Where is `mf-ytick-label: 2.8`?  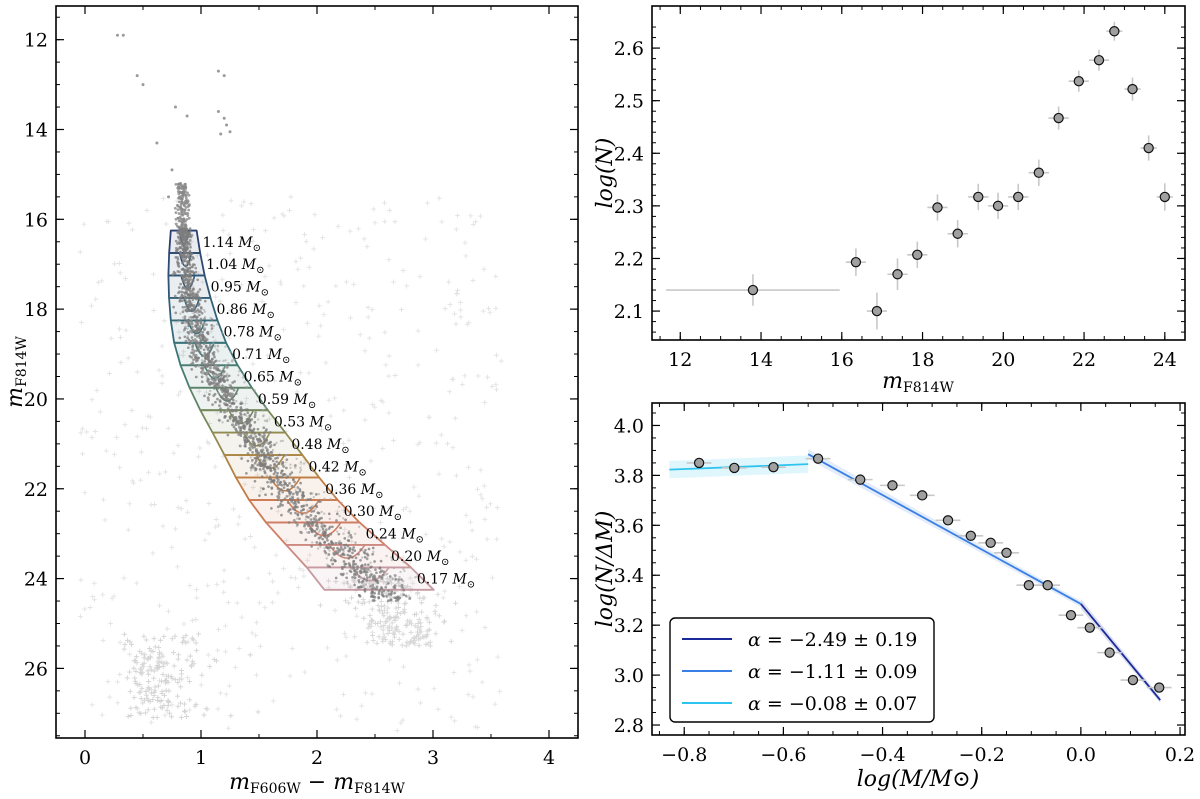 mf-ytick-label: 2.8 is located at coordinates (629, 726).